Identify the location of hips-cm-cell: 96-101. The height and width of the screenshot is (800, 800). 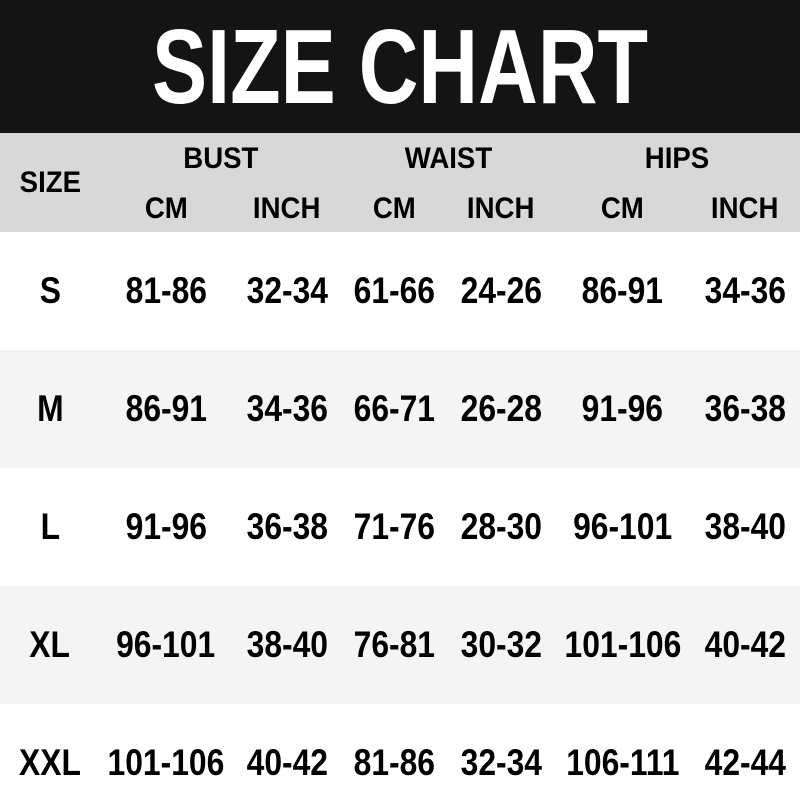
(622, 527).